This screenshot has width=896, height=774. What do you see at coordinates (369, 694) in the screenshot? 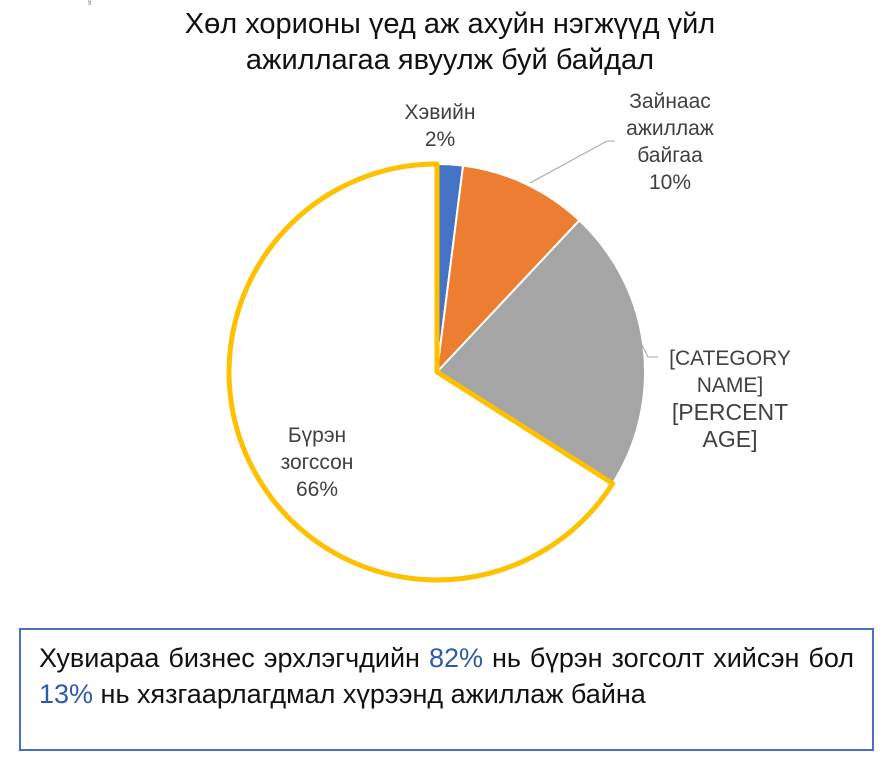
I see `note-text-3: нь хязгаарлагдмал хүрээнд ажиллаж байна` at bounding box center [369, 694].